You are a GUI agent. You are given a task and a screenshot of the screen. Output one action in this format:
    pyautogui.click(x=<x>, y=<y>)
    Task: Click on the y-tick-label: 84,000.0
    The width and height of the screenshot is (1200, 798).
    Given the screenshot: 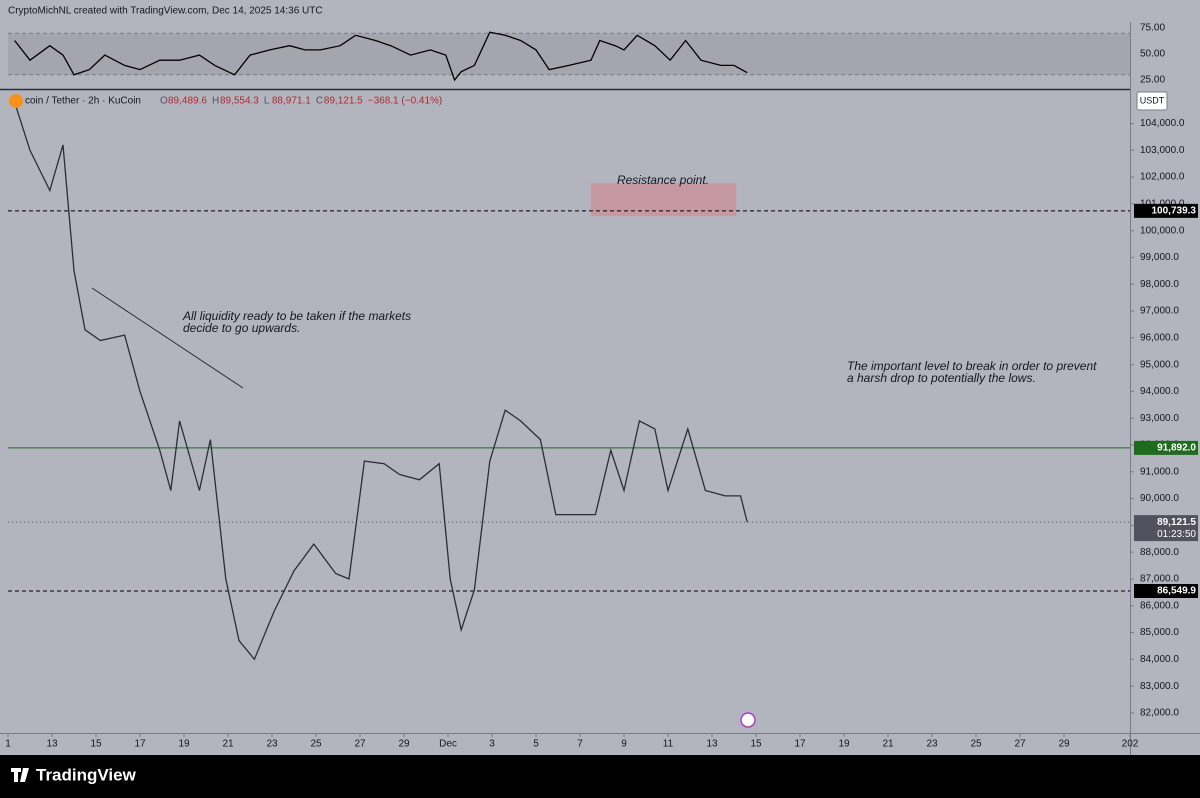 What is the action you would take?
    pyautogui.click(x=1159, y=659)
    